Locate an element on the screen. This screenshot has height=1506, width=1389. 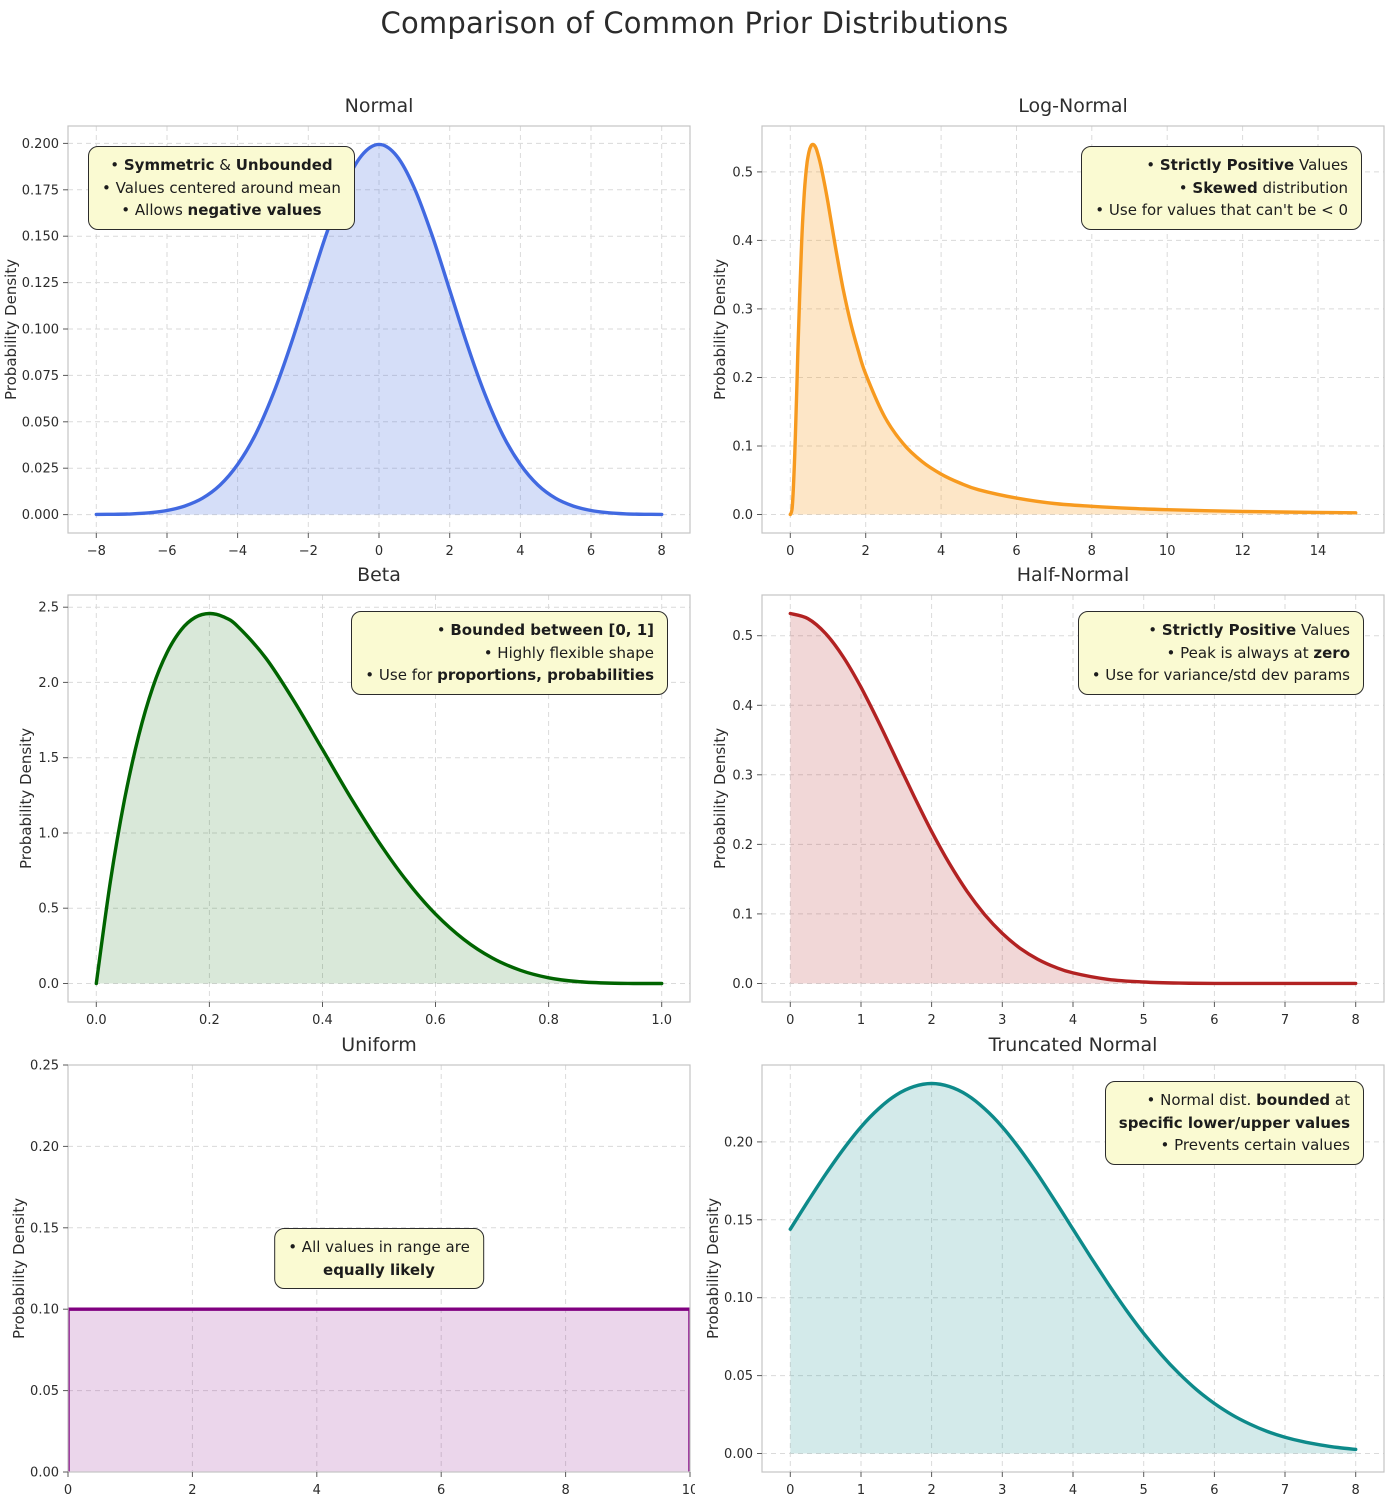
annotation-line: • Values centered around mean is located at coordinates (221, 187).